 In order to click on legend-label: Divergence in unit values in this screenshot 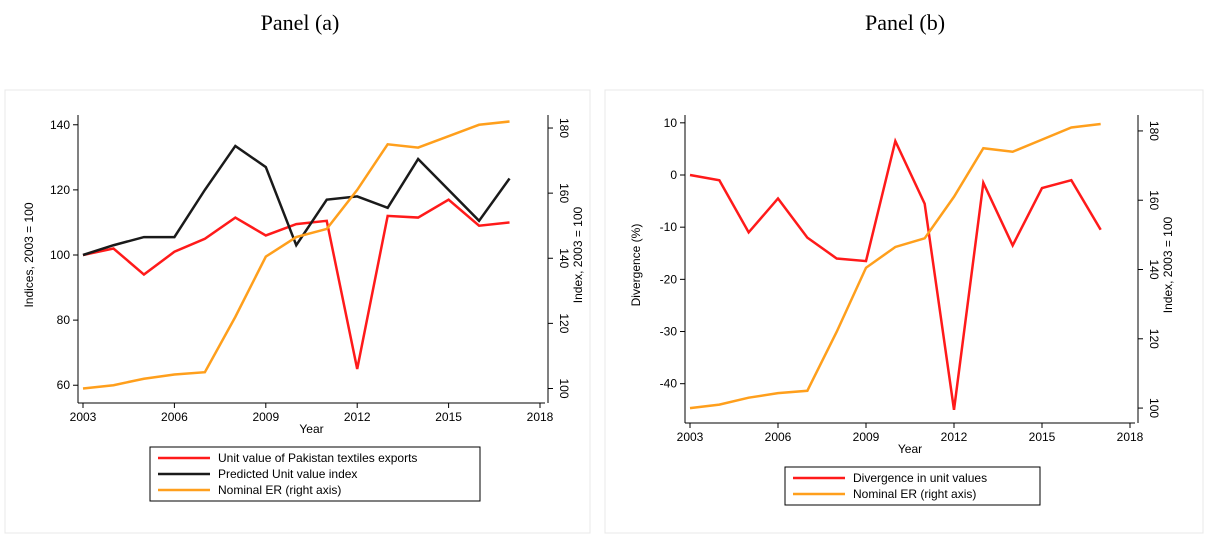, I will do `click(920, 478)`.